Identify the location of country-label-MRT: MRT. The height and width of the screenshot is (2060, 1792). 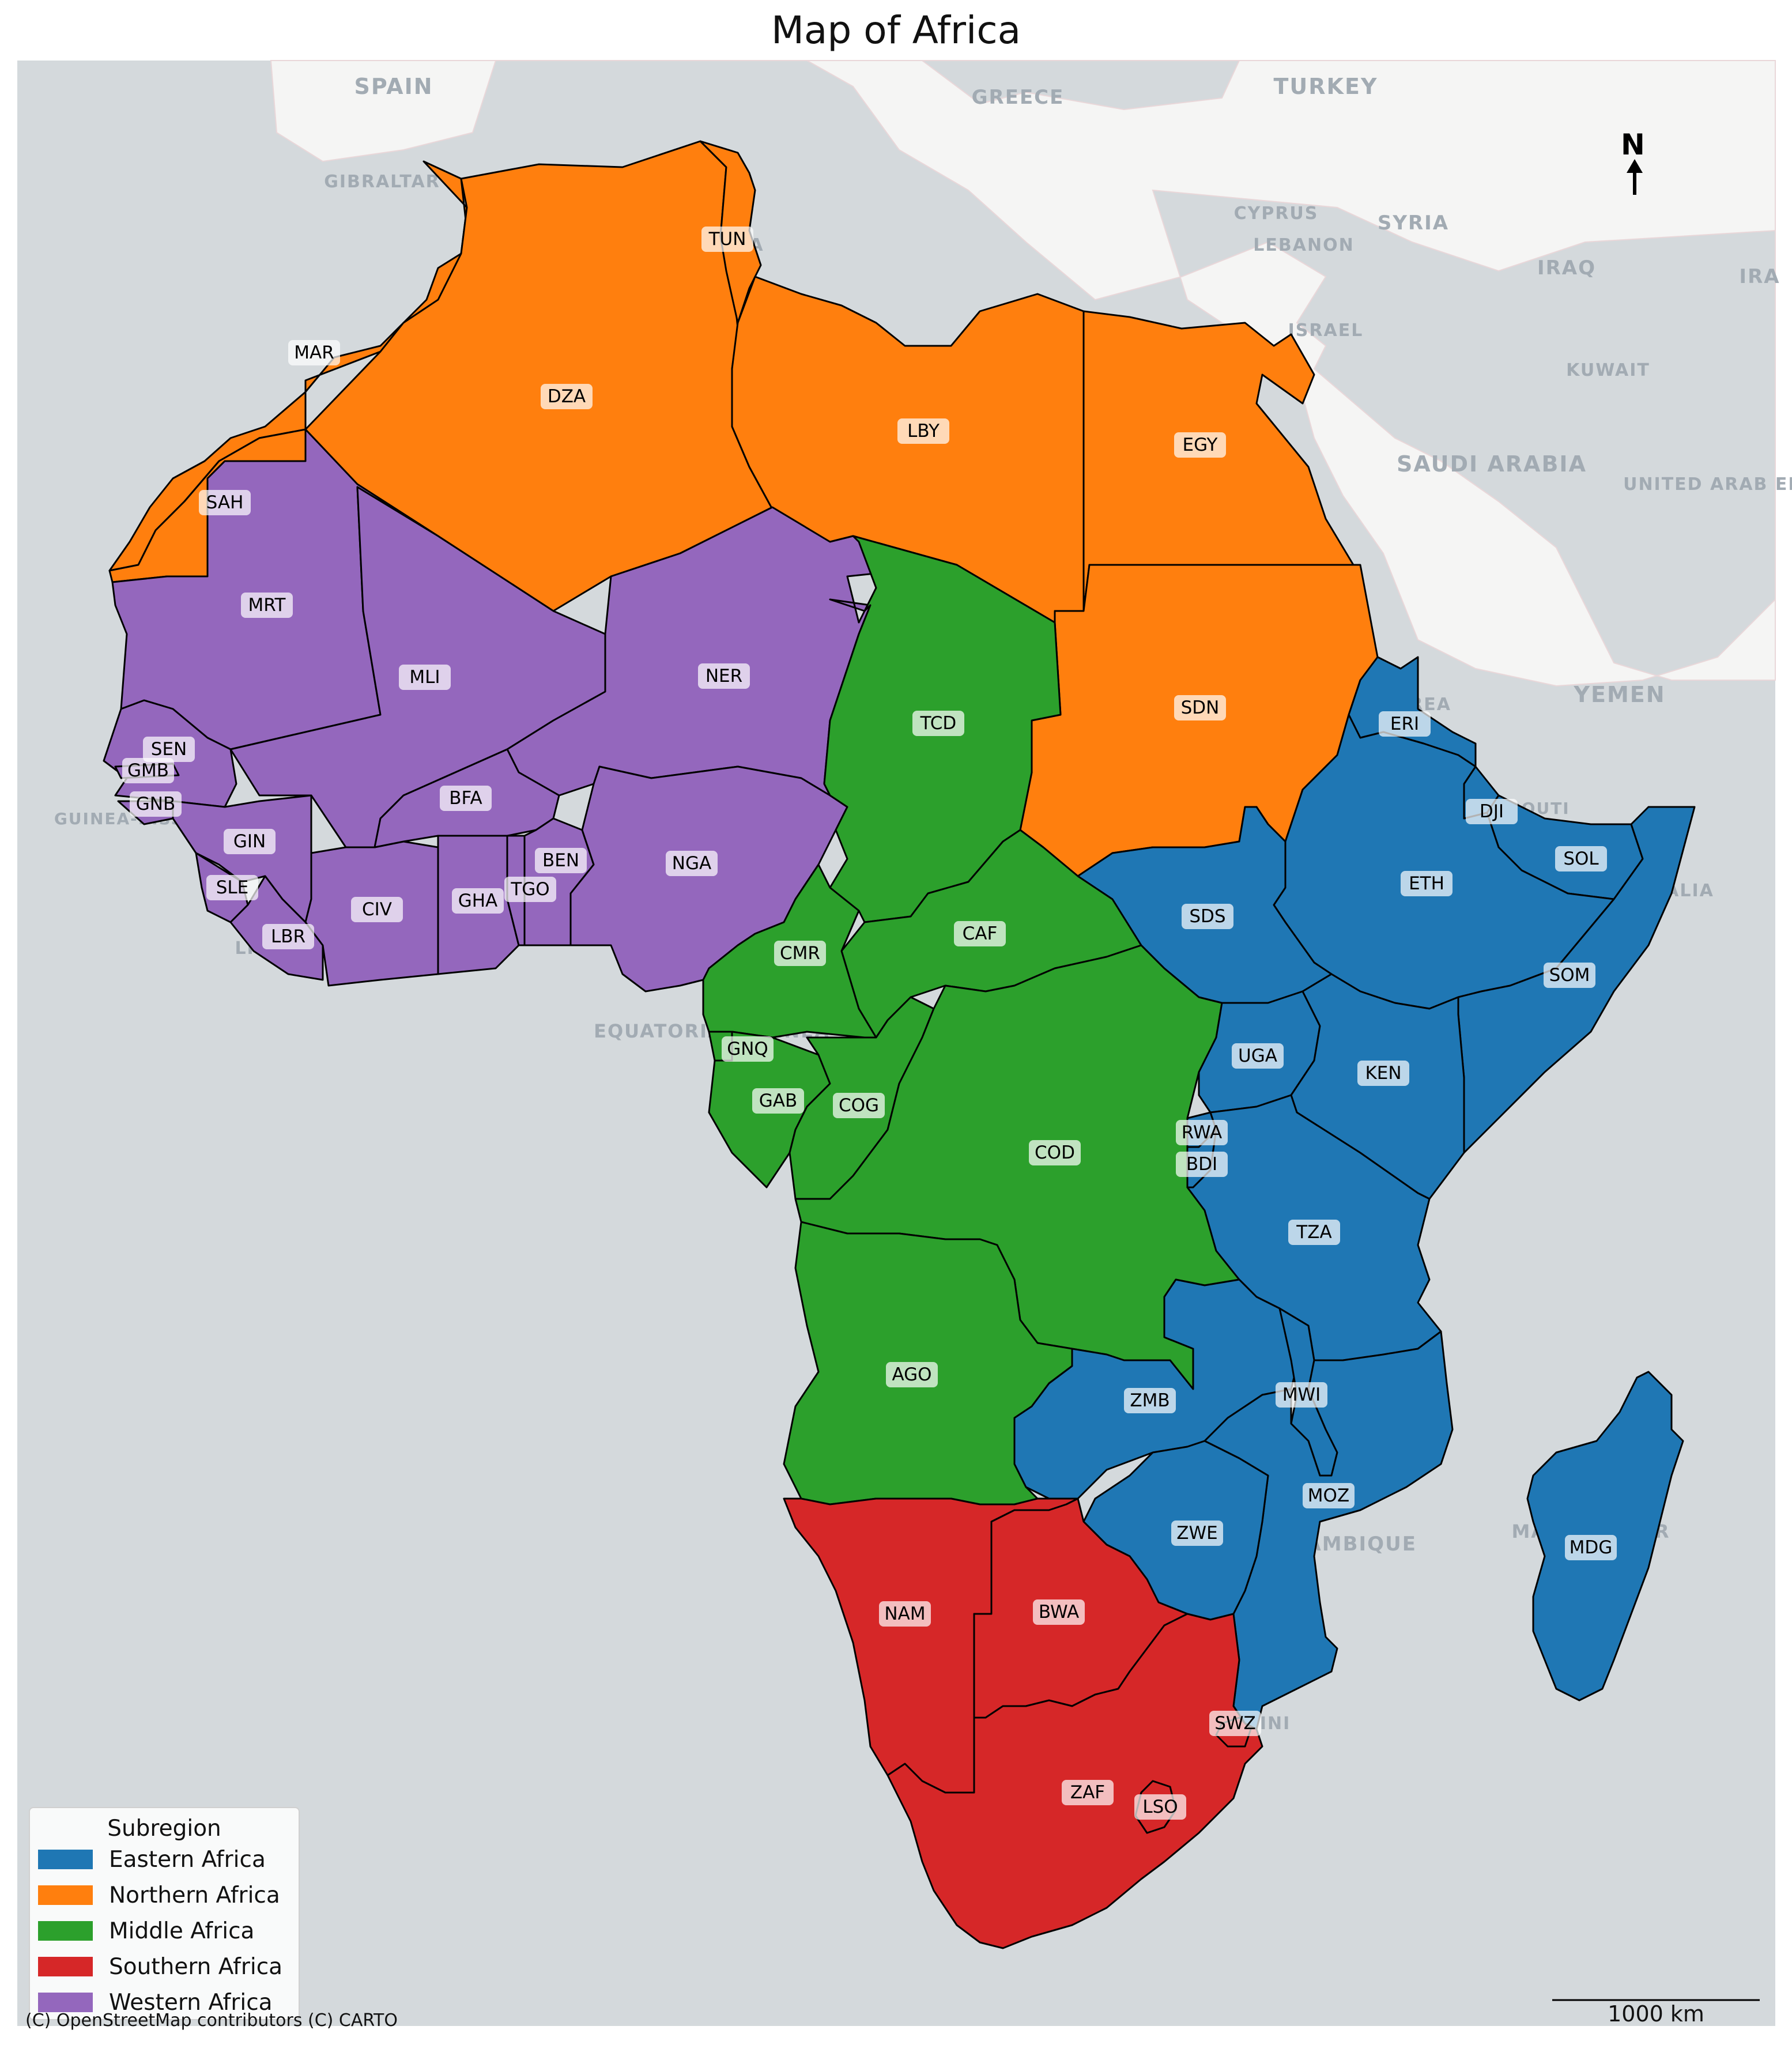
(267, 605).